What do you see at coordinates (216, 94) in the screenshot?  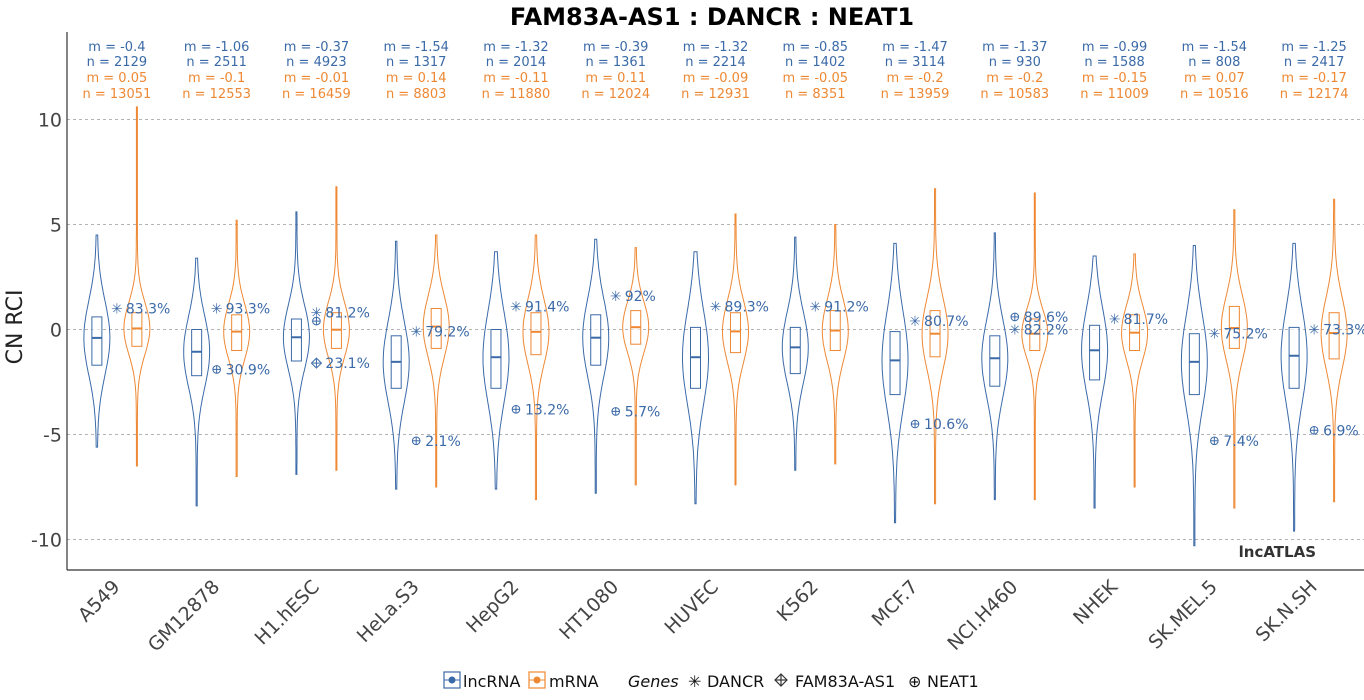 I see `stat-mrna-n: n = 12553` at bounding box center [216, 94].